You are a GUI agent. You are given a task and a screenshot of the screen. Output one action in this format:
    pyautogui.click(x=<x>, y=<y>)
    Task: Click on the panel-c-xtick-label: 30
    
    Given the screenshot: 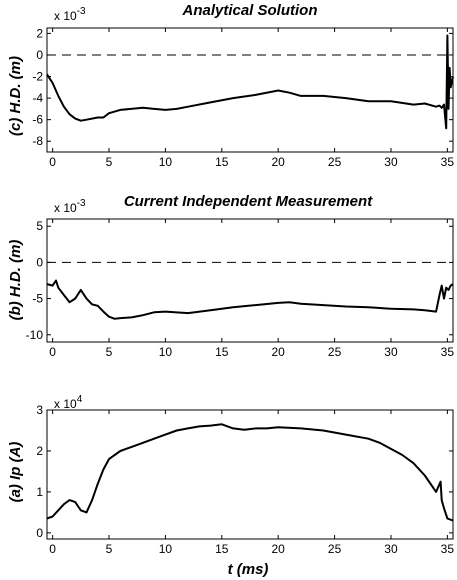 What is the action you would take?
    pyautogui.click(x=391, y=162)
    